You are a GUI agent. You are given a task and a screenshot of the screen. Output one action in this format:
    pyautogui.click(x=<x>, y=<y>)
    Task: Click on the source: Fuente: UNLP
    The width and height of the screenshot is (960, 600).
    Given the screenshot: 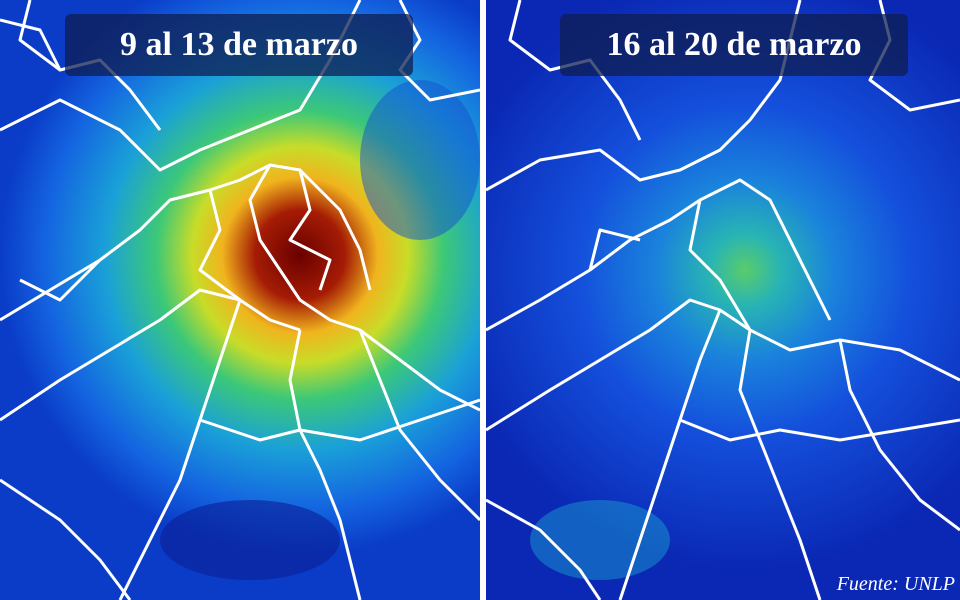 What is the action you would take?
    pyautogui.click(x=895, y=584)
    